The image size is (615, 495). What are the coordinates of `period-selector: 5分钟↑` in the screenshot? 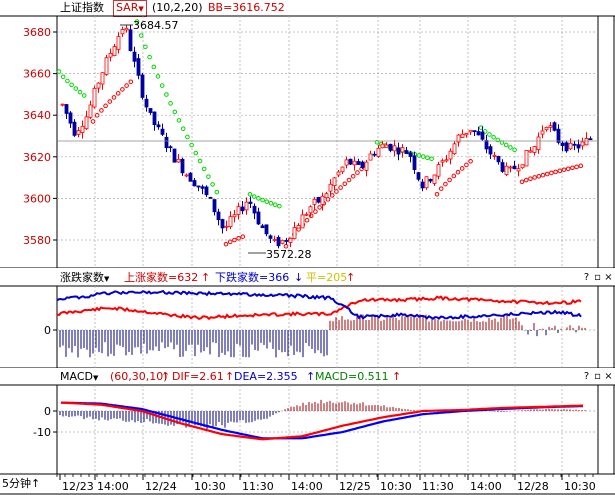 It's located at (21, 484).